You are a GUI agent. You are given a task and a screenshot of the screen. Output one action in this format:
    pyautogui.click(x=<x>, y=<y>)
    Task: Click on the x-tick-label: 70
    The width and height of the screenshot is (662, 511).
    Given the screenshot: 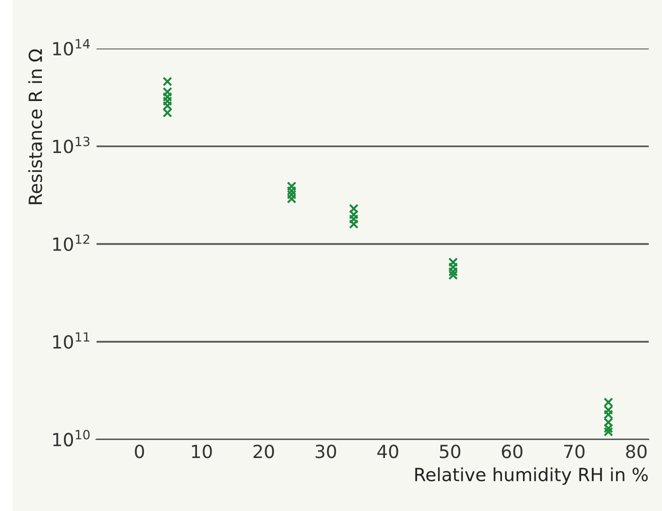 What is the action you would take?
    pyautogui.click(x=574, y=451)
    